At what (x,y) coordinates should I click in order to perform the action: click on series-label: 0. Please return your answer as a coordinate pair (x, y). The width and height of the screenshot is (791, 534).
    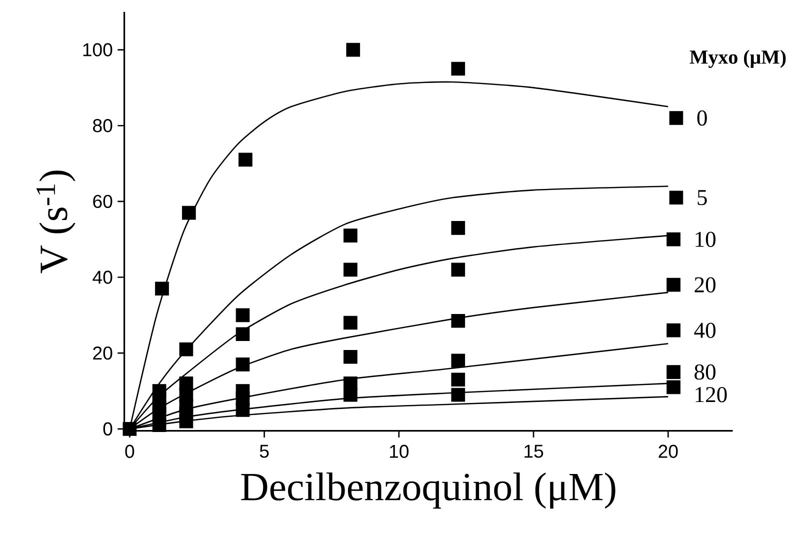
    Looking at the image, I should click on (702, 118).